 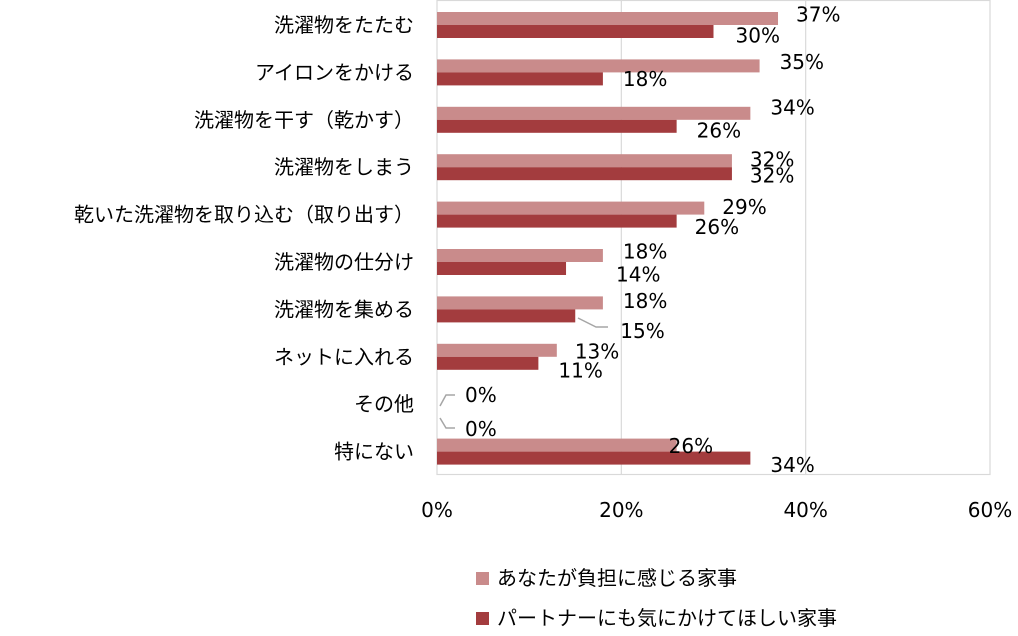 What do you see at coordinates (580, 370) in the screenshot?
I see `data-label: 11%` at bounding box center [580, 370].